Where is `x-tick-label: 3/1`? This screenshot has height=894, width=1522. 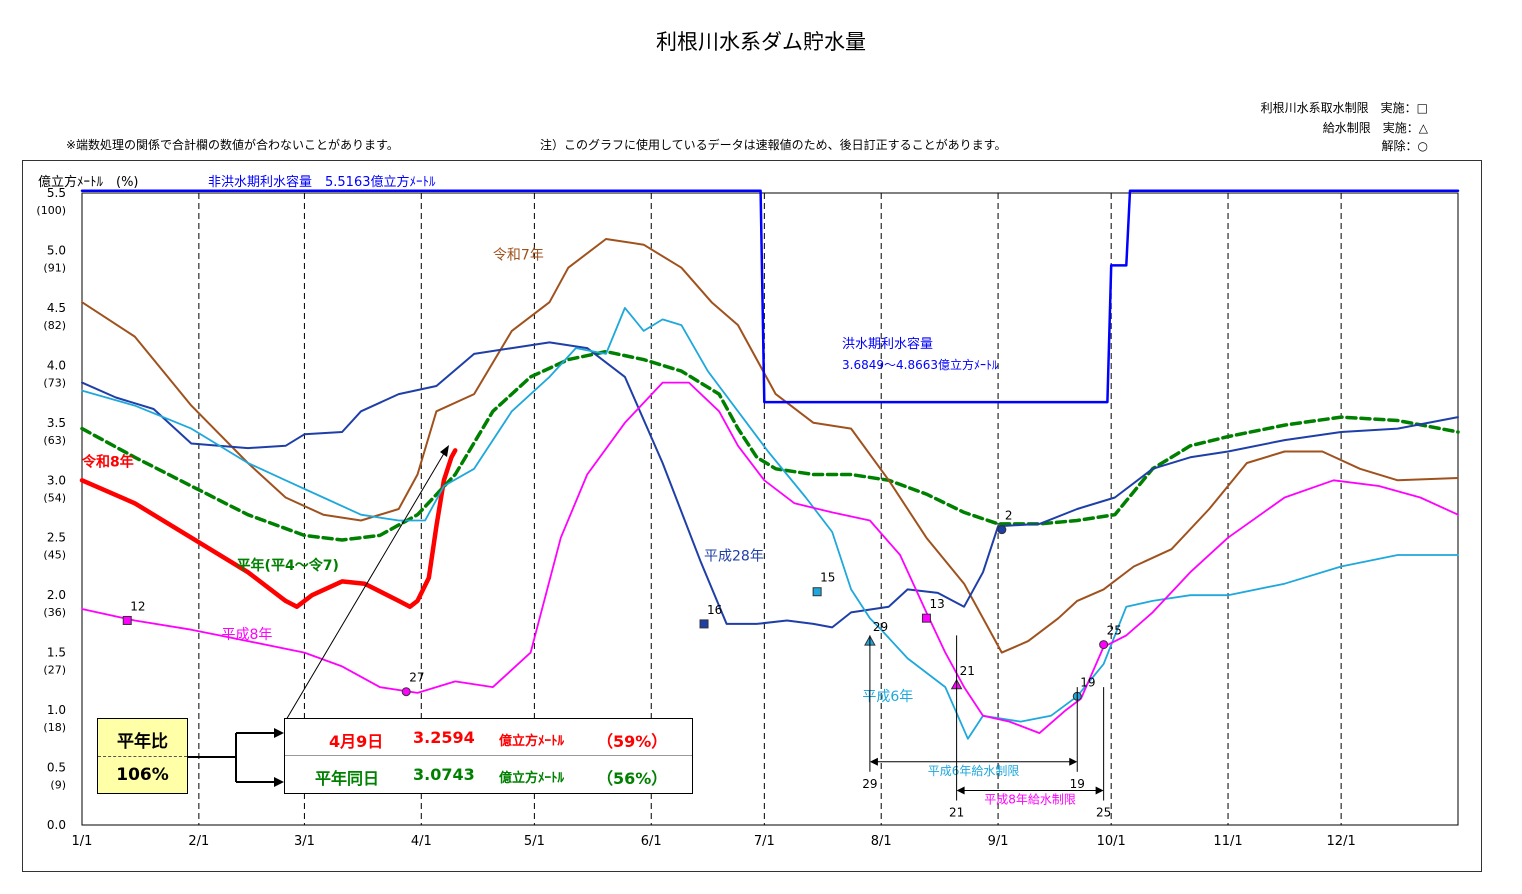
x-tick-label: 3/1 is located at coordinates (304, 841).